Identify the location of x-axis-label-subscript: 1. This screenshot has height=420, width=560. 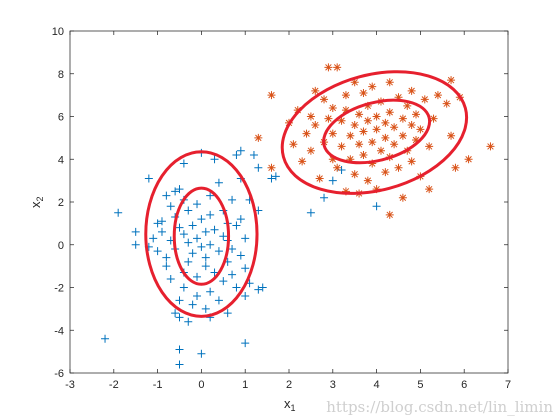
(293, 408).